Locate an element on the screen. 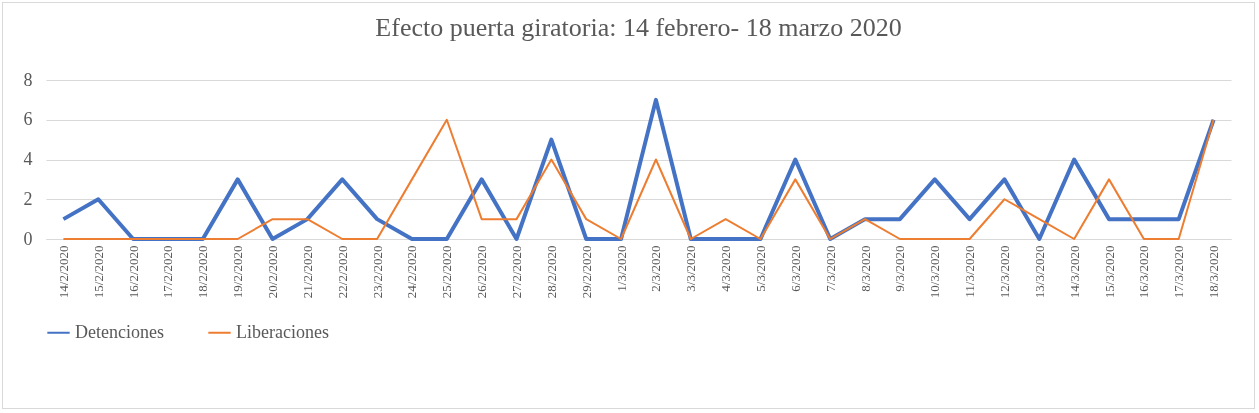 This screenshot has width=1259, height=413. x-tick-label: 22/2/2020 is located at coordinates (342, 272).